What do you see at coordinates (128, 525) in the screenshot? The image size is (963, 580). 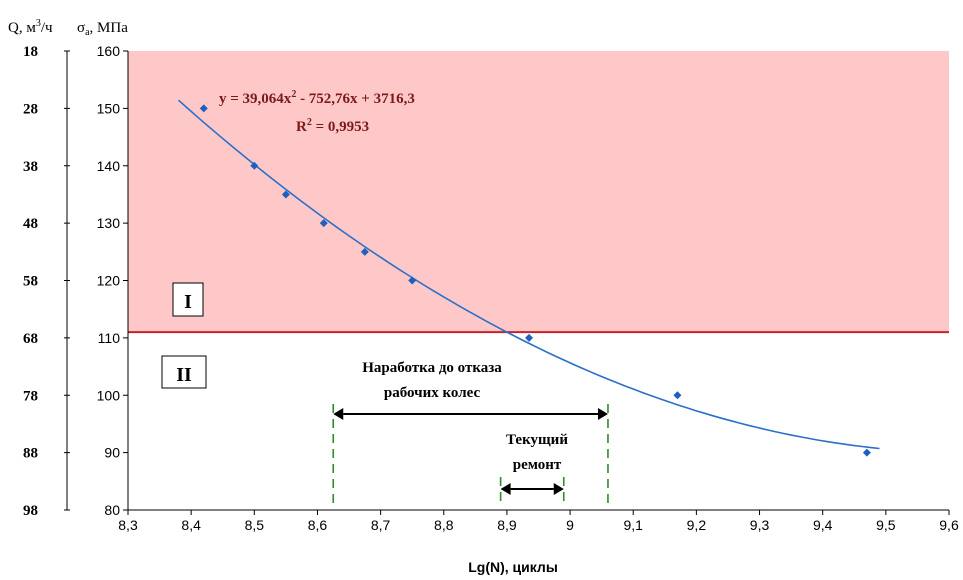 I see `x-tick-label: 8,3` at bounding box center [128, 525].